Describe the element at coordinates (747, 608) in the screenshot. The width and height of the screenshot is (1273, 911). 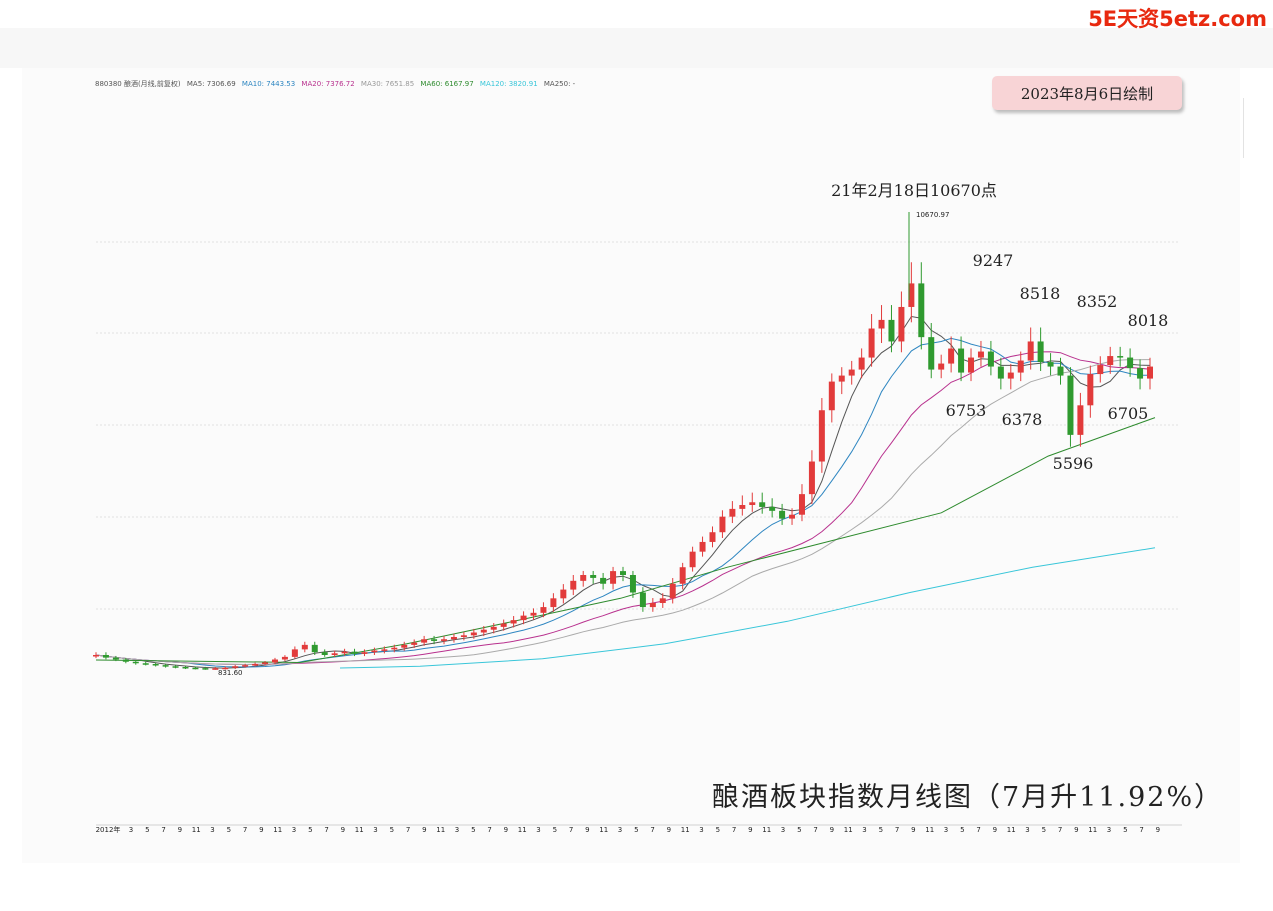
I see `ma120-line` at that location.